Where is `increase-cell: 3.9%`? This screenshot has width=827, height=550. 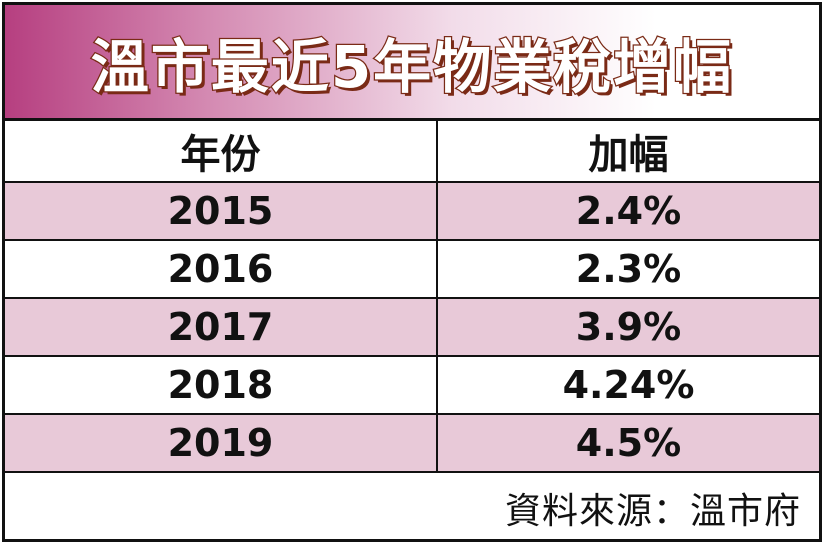
increase-cell: 3.9% is located at coordinates (628, 327).